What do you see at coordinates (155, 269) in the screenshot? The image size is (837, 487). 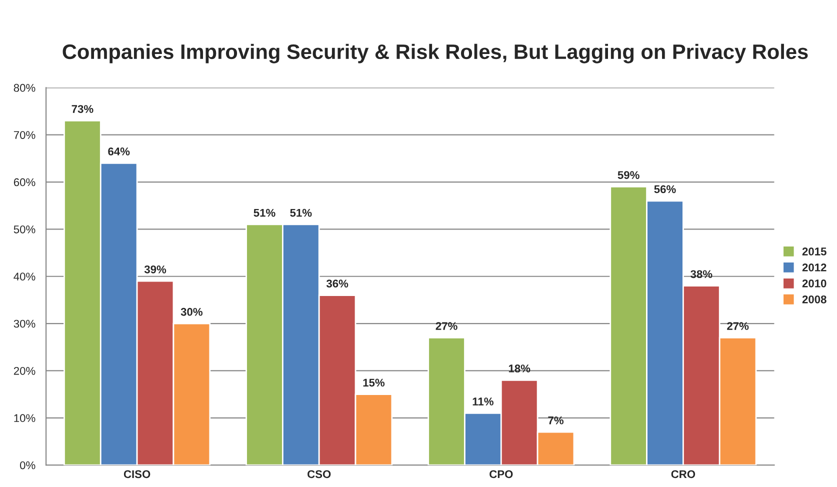 I see `data-label: 39%` at bounding box center [155, 269].